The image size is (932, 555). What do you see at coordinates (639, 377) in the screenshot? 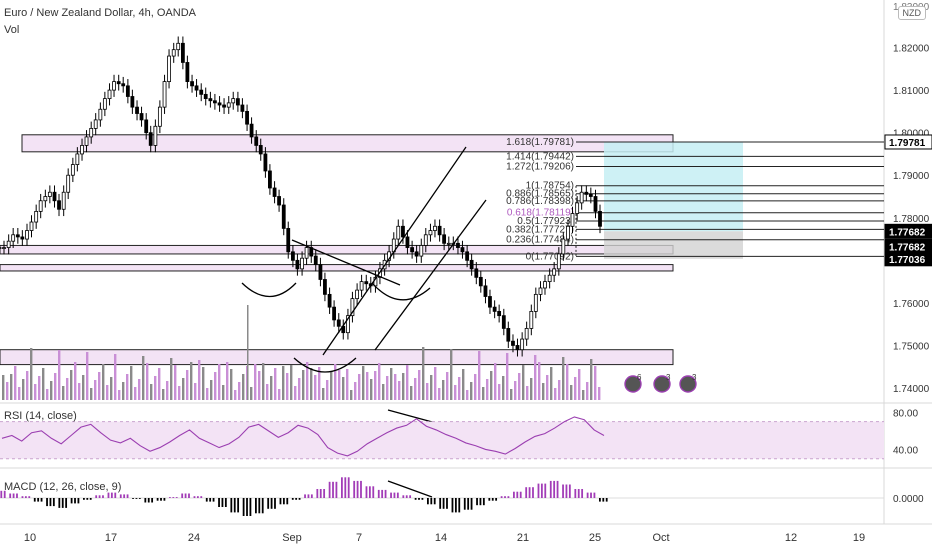
I see `event-count: 6` at bounding box center [639, 377].